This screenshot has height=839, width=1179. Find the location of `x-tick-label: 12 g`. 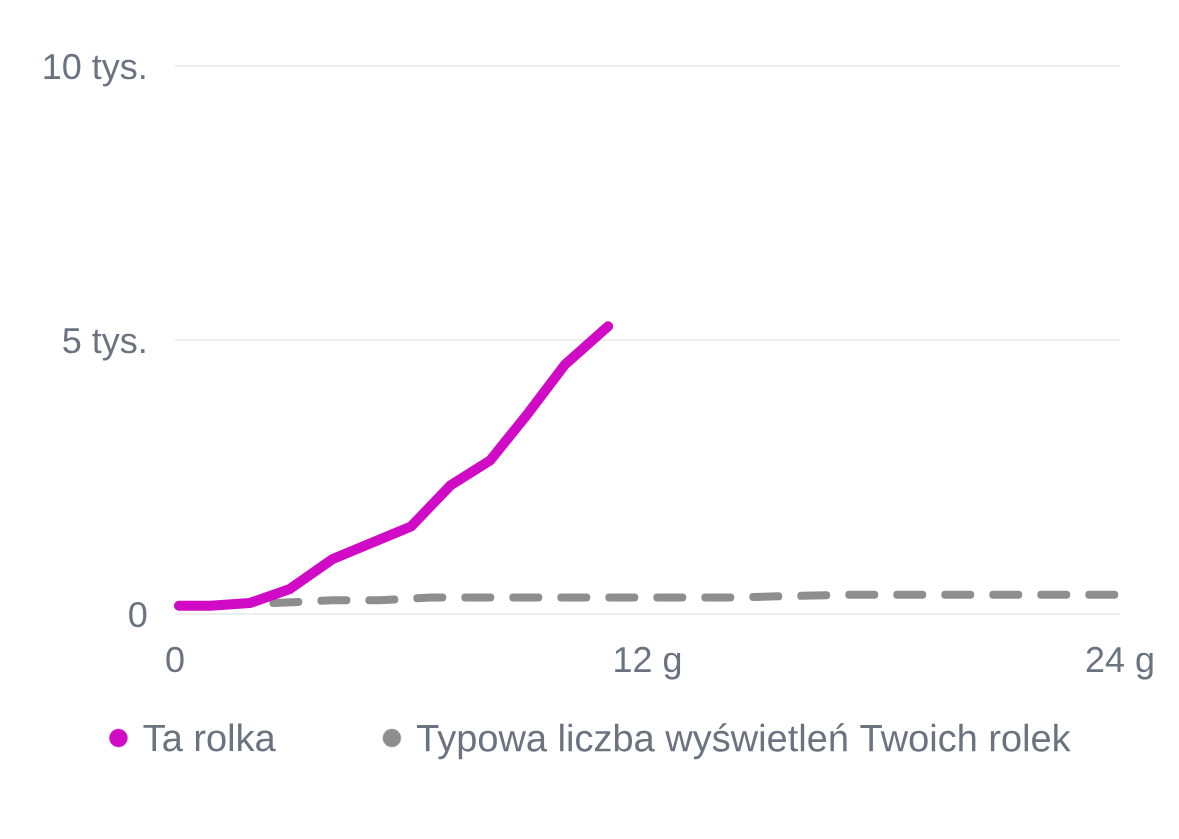

x-tick-label: 12 g is located at coordinates (648, 663).